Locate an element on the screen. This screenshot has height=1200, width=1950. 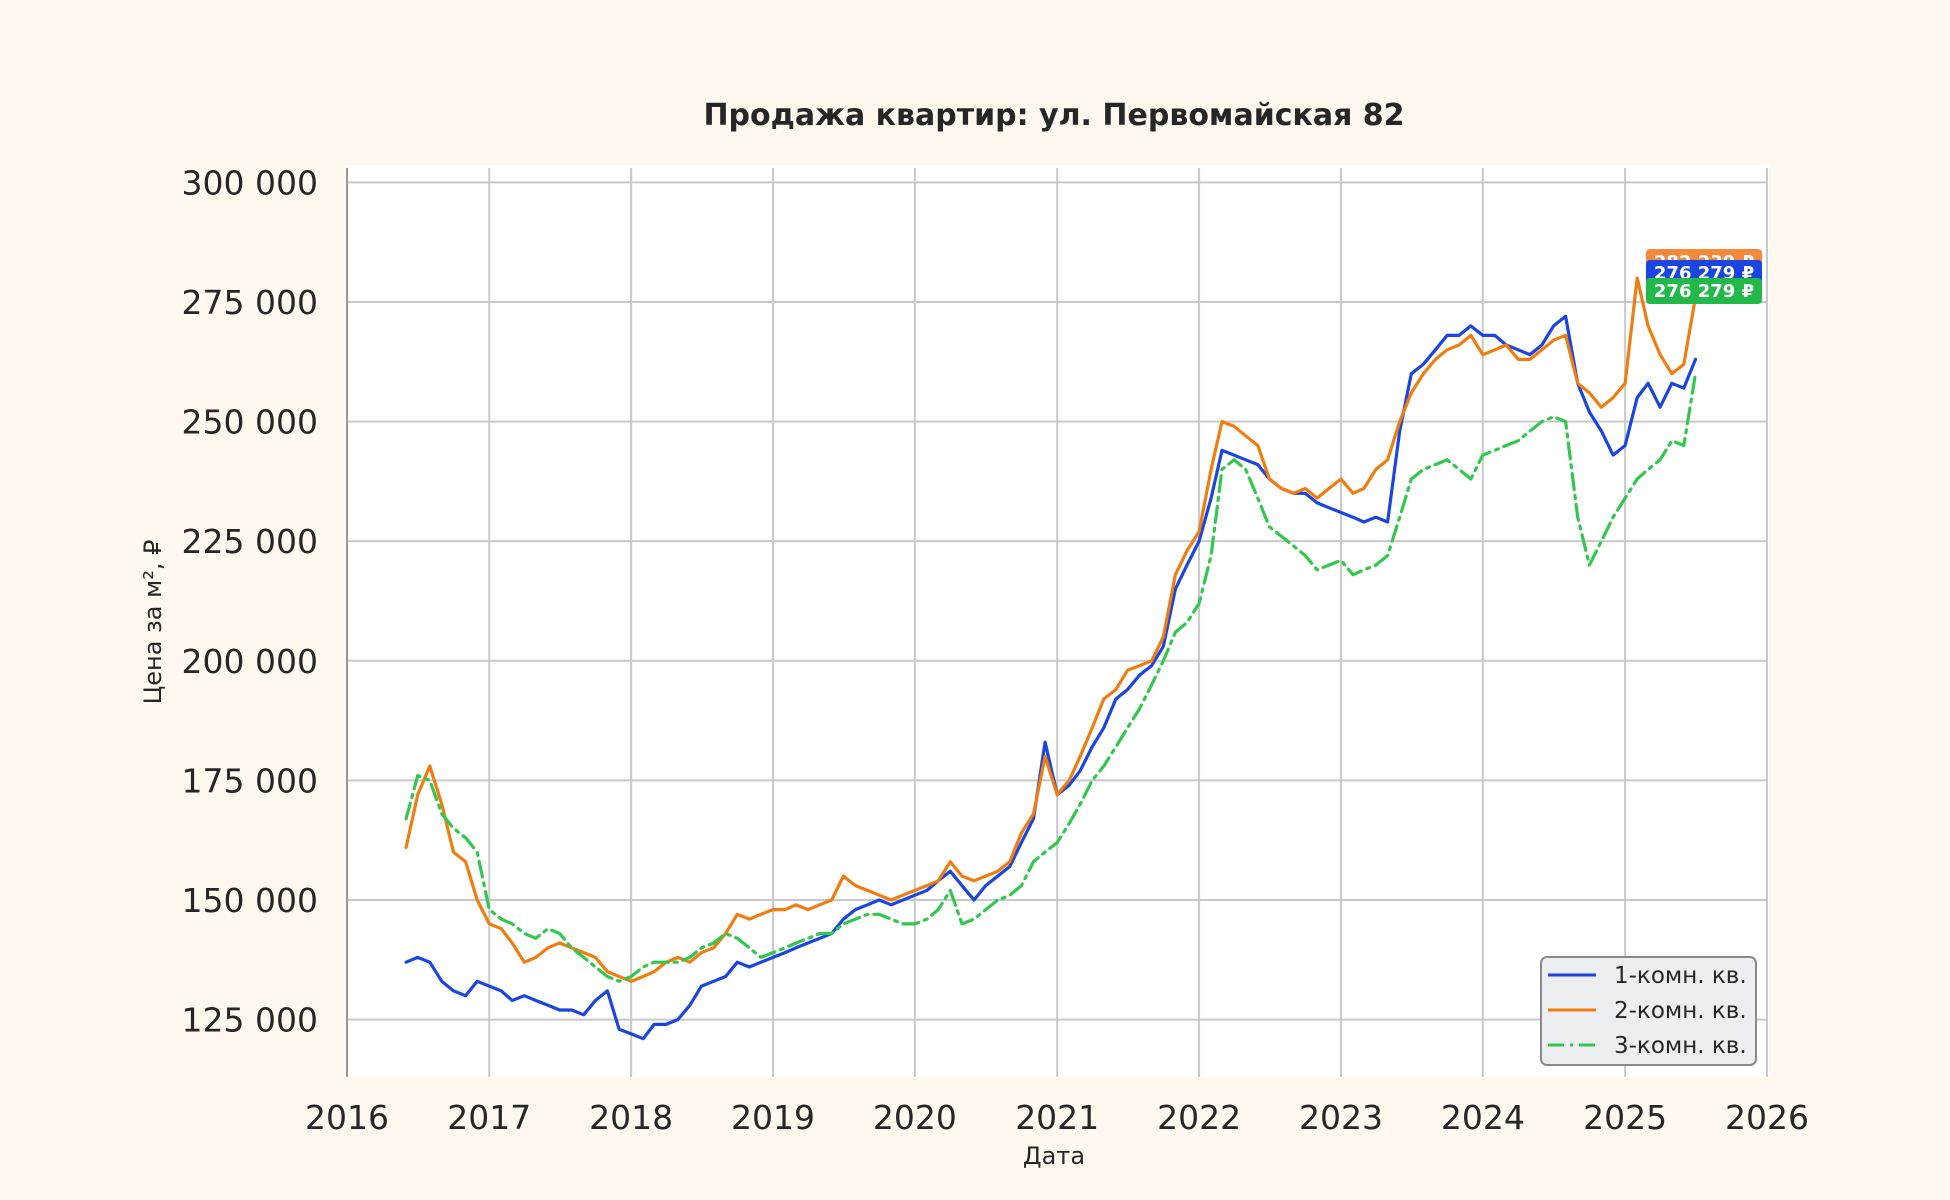
chart-title: Продажа квартир: ул. Первомайская 82 is located at coordinates (1053, 115).